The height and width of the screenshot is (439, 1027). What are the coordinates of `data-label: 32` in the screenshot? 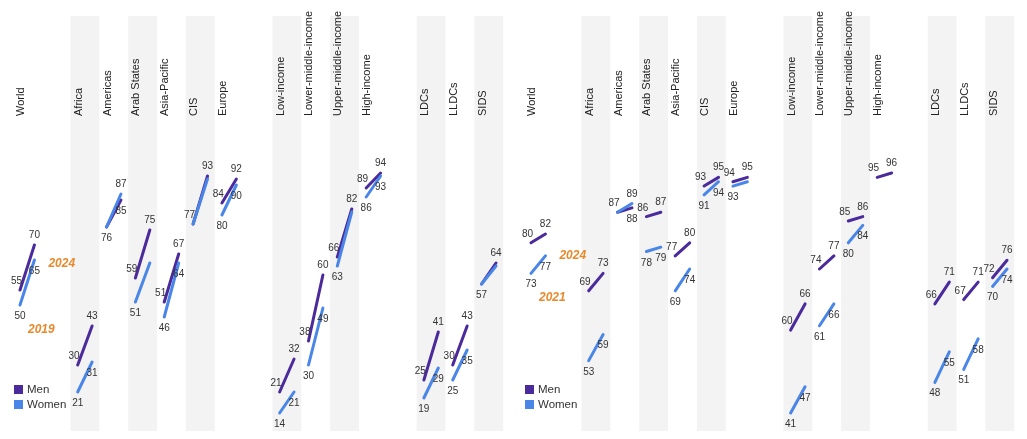 It's located at (294, 348).